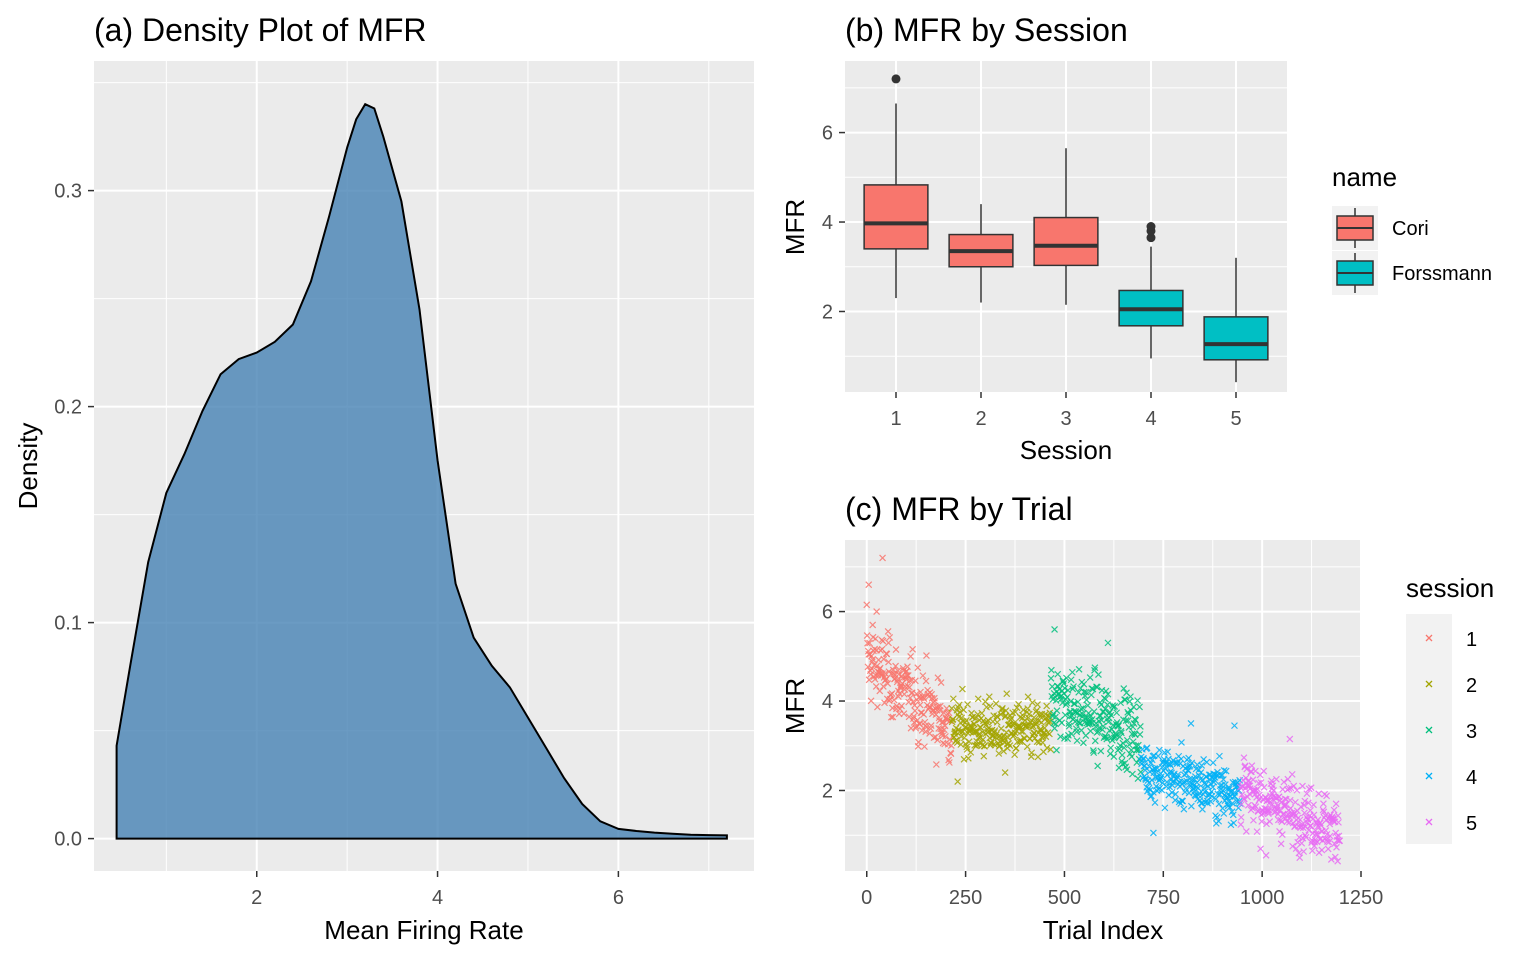  Describe the element at coordinates (1235, 419) in the screenshot. I see `boxplot-x-tick-label: 5` at that location.